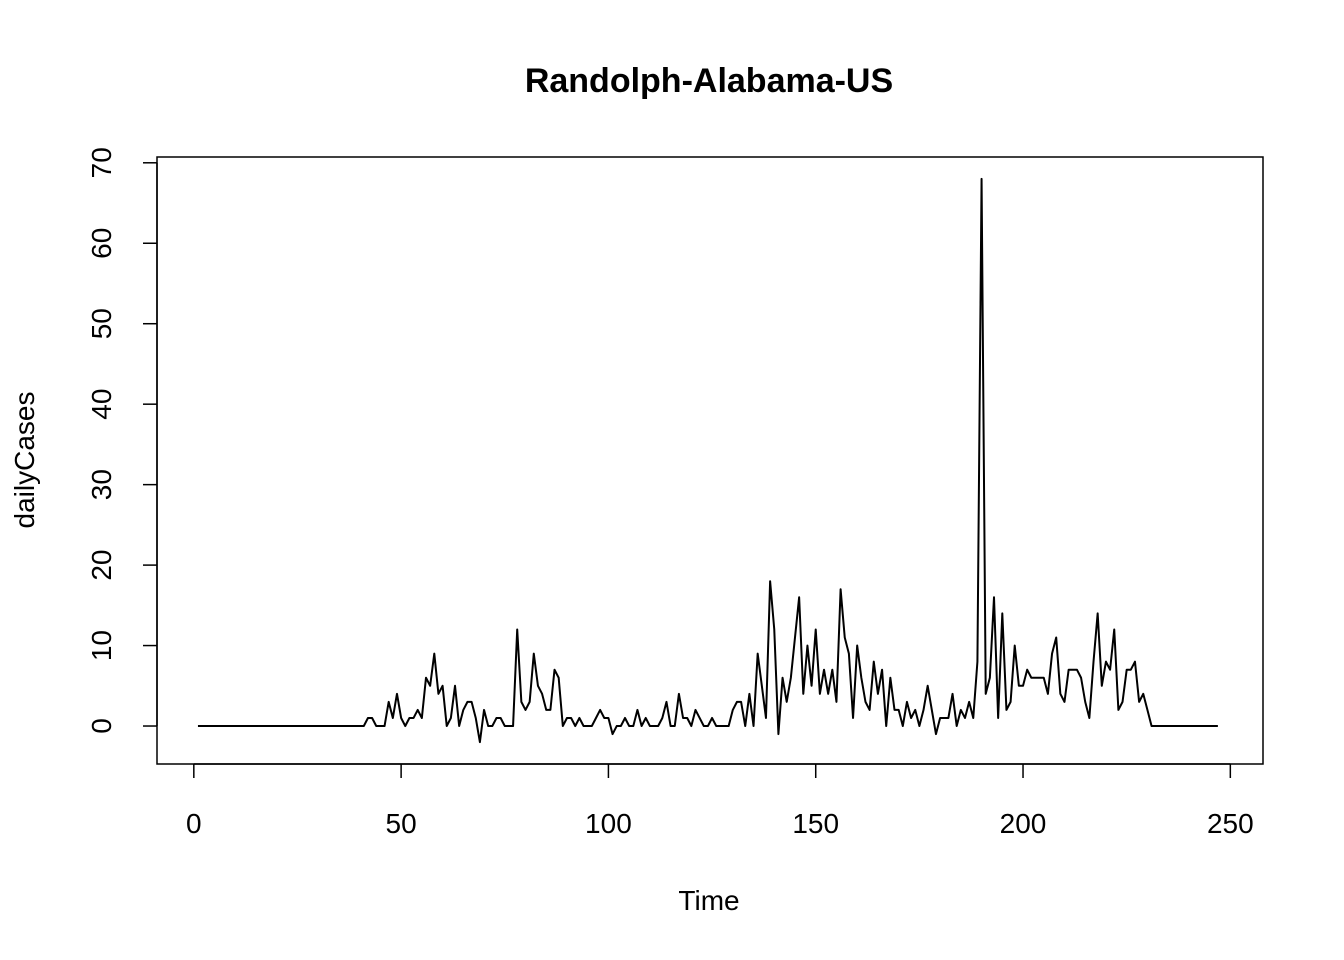  What do you see at coordinates (101, 565) in the screenshot?
I see `y-tick-label: 20` at bounding box center [101, 565].